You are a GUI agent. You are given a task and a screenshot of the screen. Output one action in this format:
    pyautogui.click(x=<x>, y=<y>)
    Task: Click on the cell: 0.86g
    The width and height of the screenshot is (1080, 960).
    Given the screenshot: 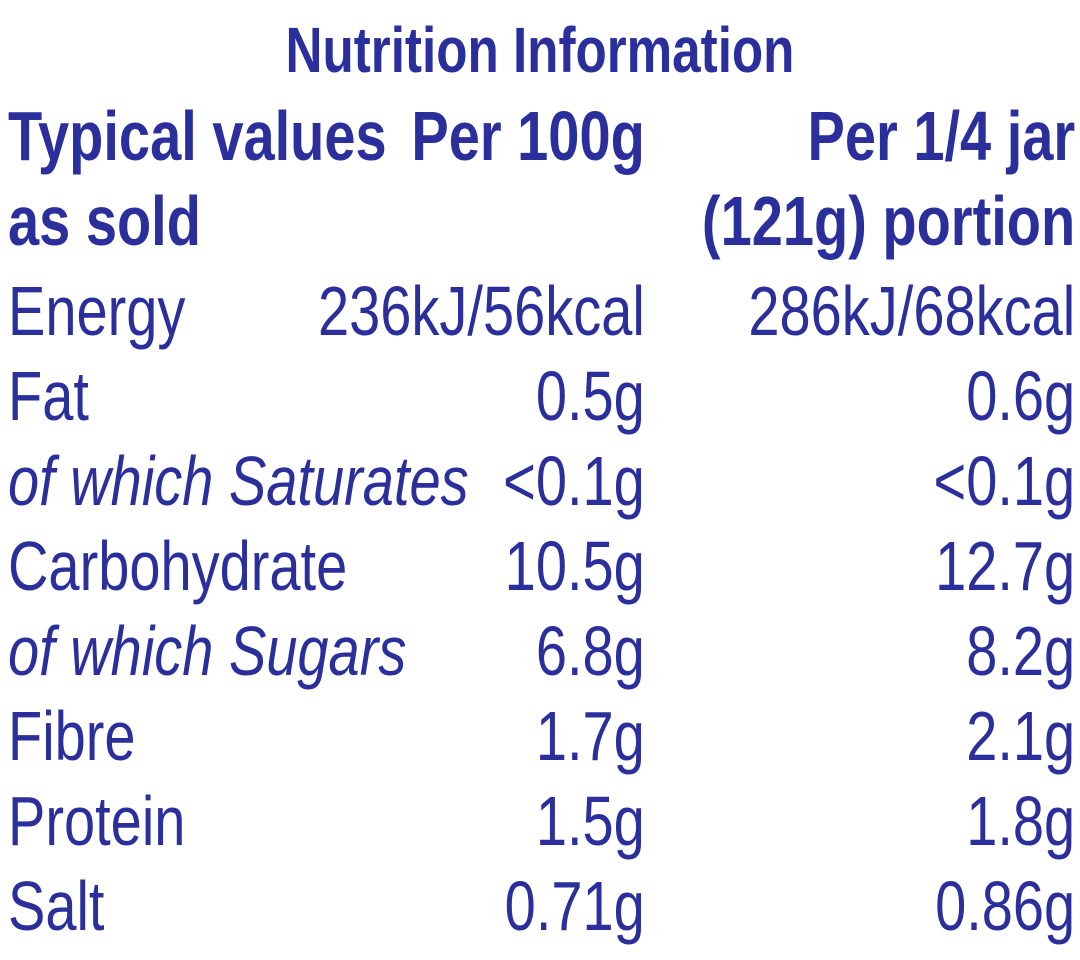 What is the action you would take?
    pyautogui.click(x=1005, y=906)
    